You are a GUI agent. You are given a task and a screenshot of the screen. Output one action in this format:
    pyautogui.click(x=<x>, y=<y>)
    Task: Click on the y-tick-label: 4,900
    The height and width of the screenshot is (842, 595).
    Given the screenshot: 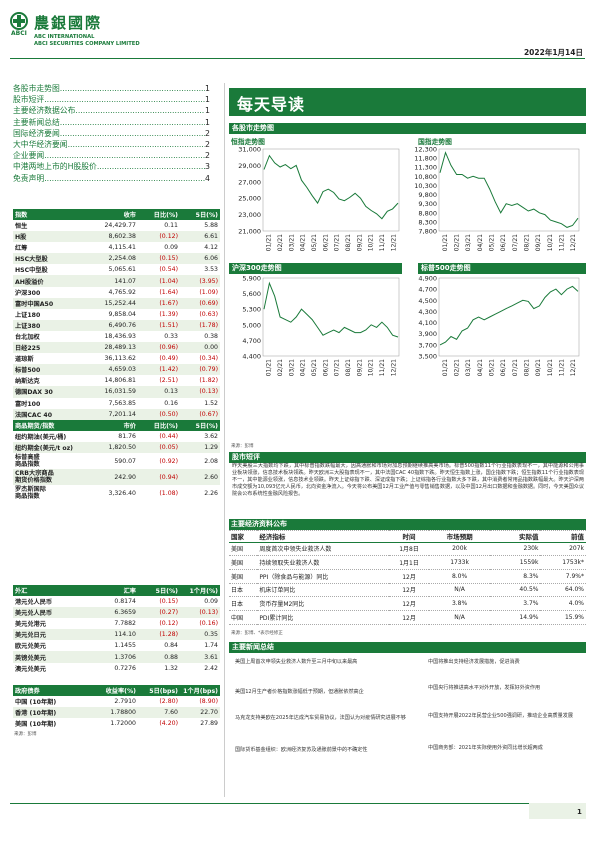 What is the action you would take?
    pyautogui.click(x=427, y=279)
    